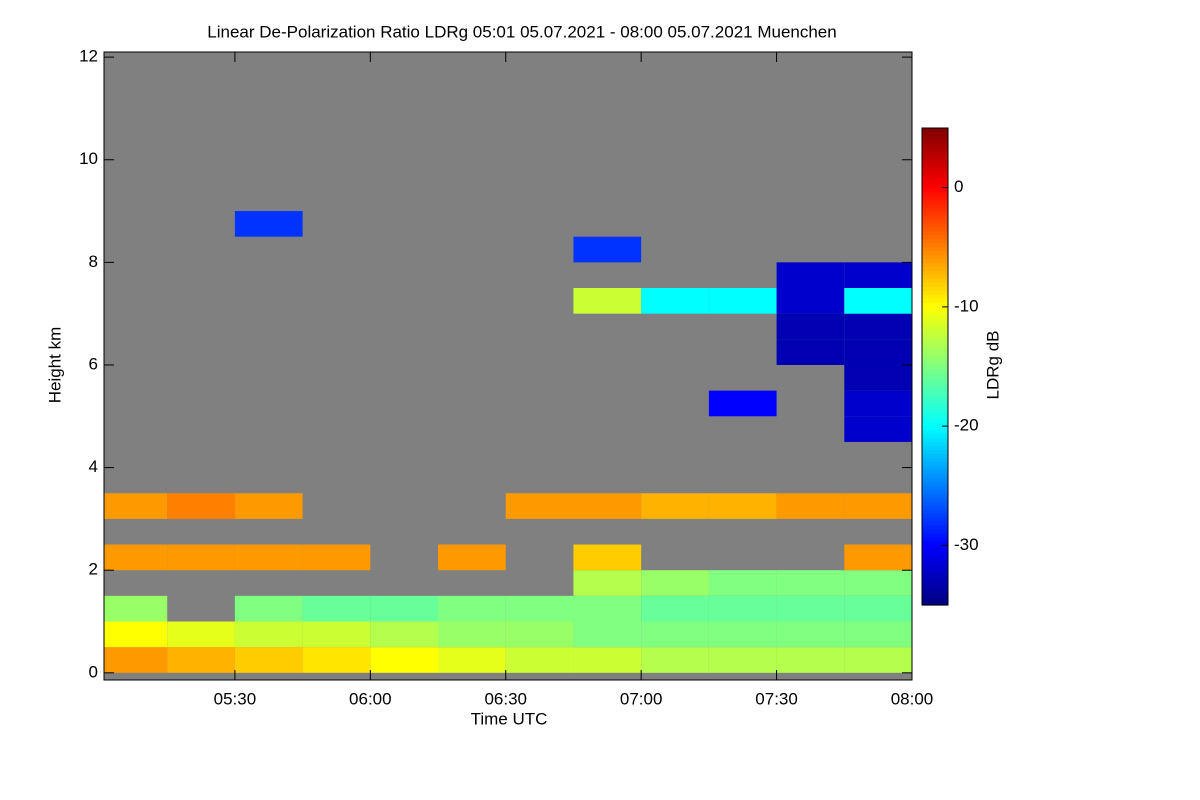 The image size is (1200, 800). What do you see at coordinates (93, 261) in the screenshot?
I see `y-tick-label: 8` at bounding box center [93, 261].